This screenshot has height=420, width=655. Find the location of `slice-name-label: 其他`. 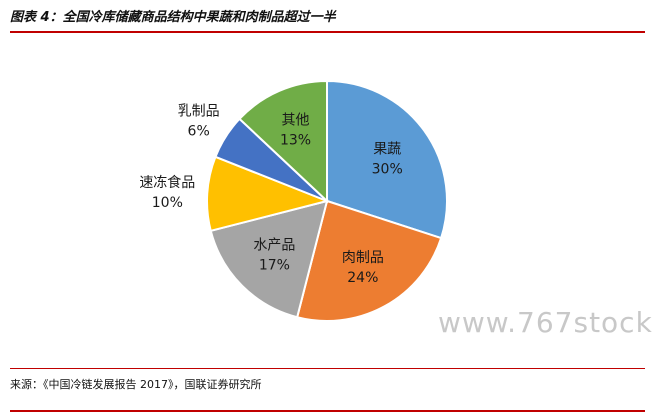

slice-name-label: 其他 is located at coordinates (296, 120).